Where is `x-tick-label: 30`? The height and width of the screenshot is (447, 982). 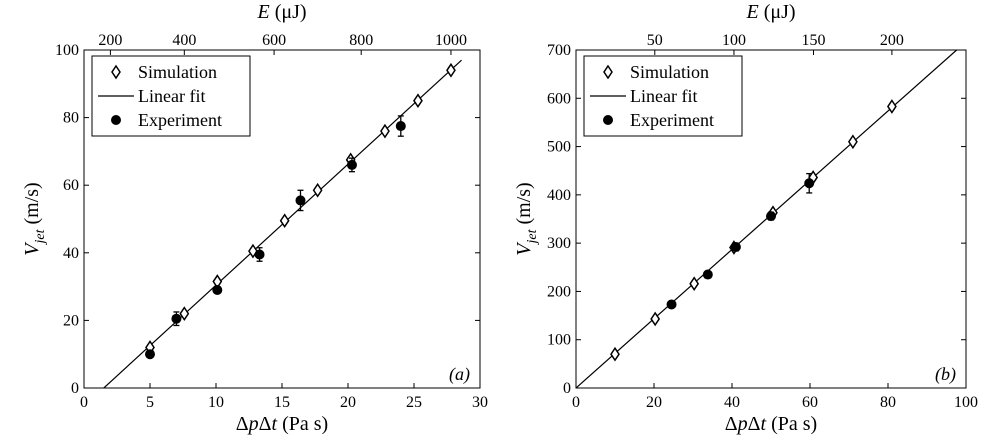
x-tick-label: 30 is located at coordinates (480, 402).